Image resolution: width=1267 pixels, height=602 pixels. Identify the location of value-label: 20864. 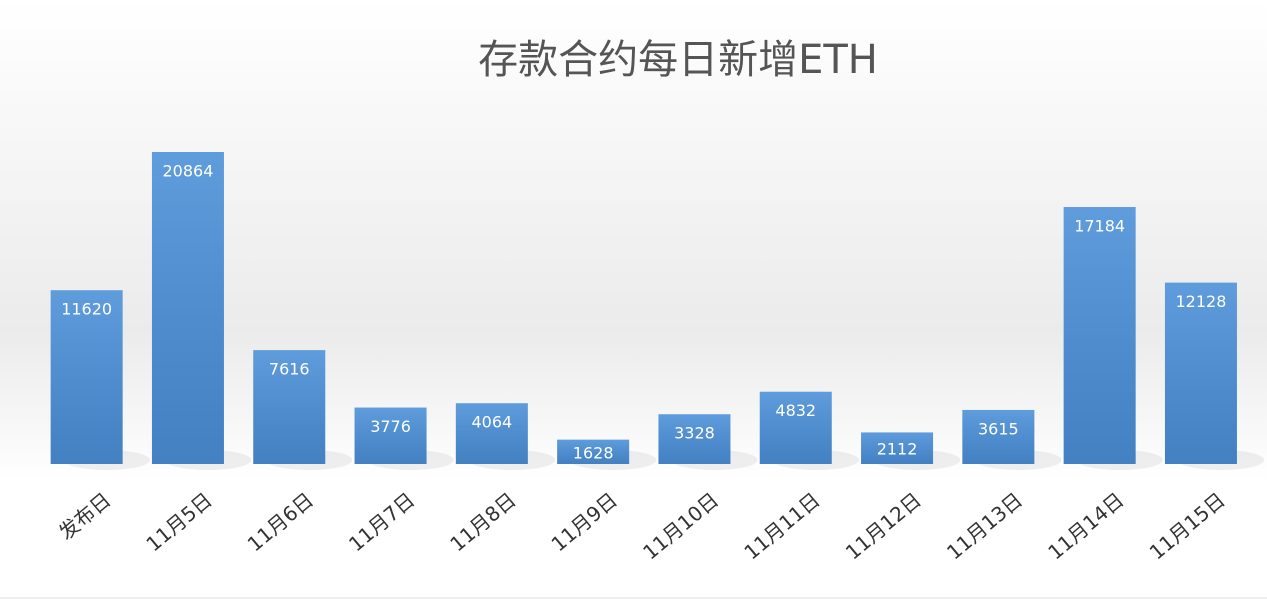
(187, 171).